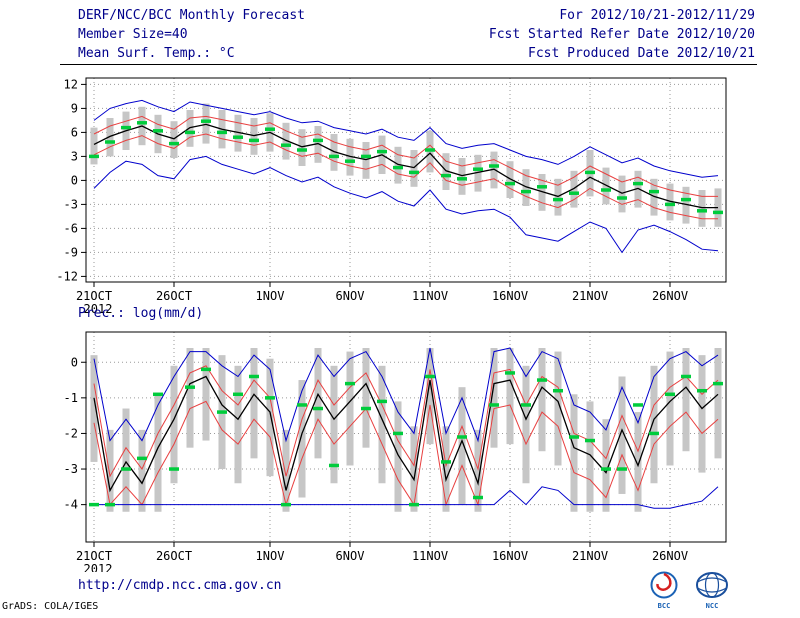 The height and width of the screenshot is (618, 800). I want to click on svg-text: 3, so click(74, 156).